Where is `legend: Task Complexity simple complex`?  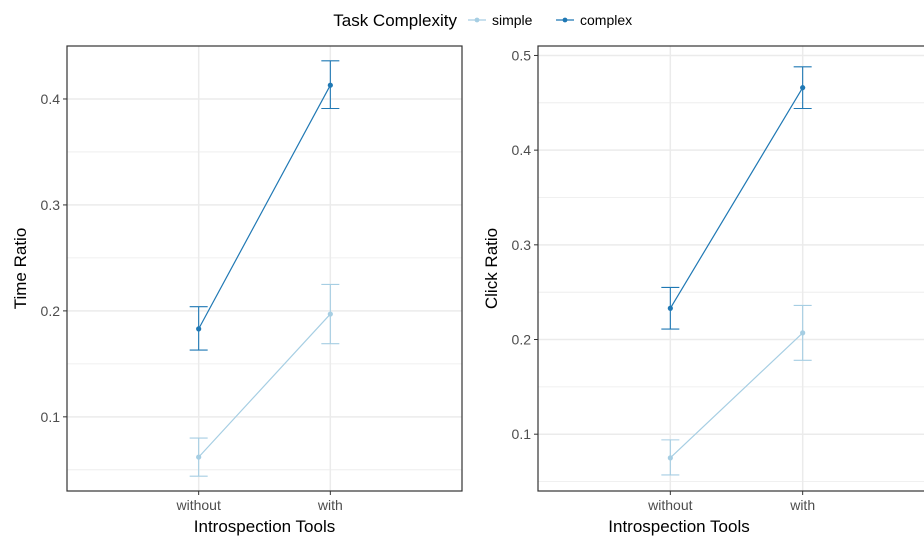 legend: Task Complexity simple complex is located at coordinates (482, 20).